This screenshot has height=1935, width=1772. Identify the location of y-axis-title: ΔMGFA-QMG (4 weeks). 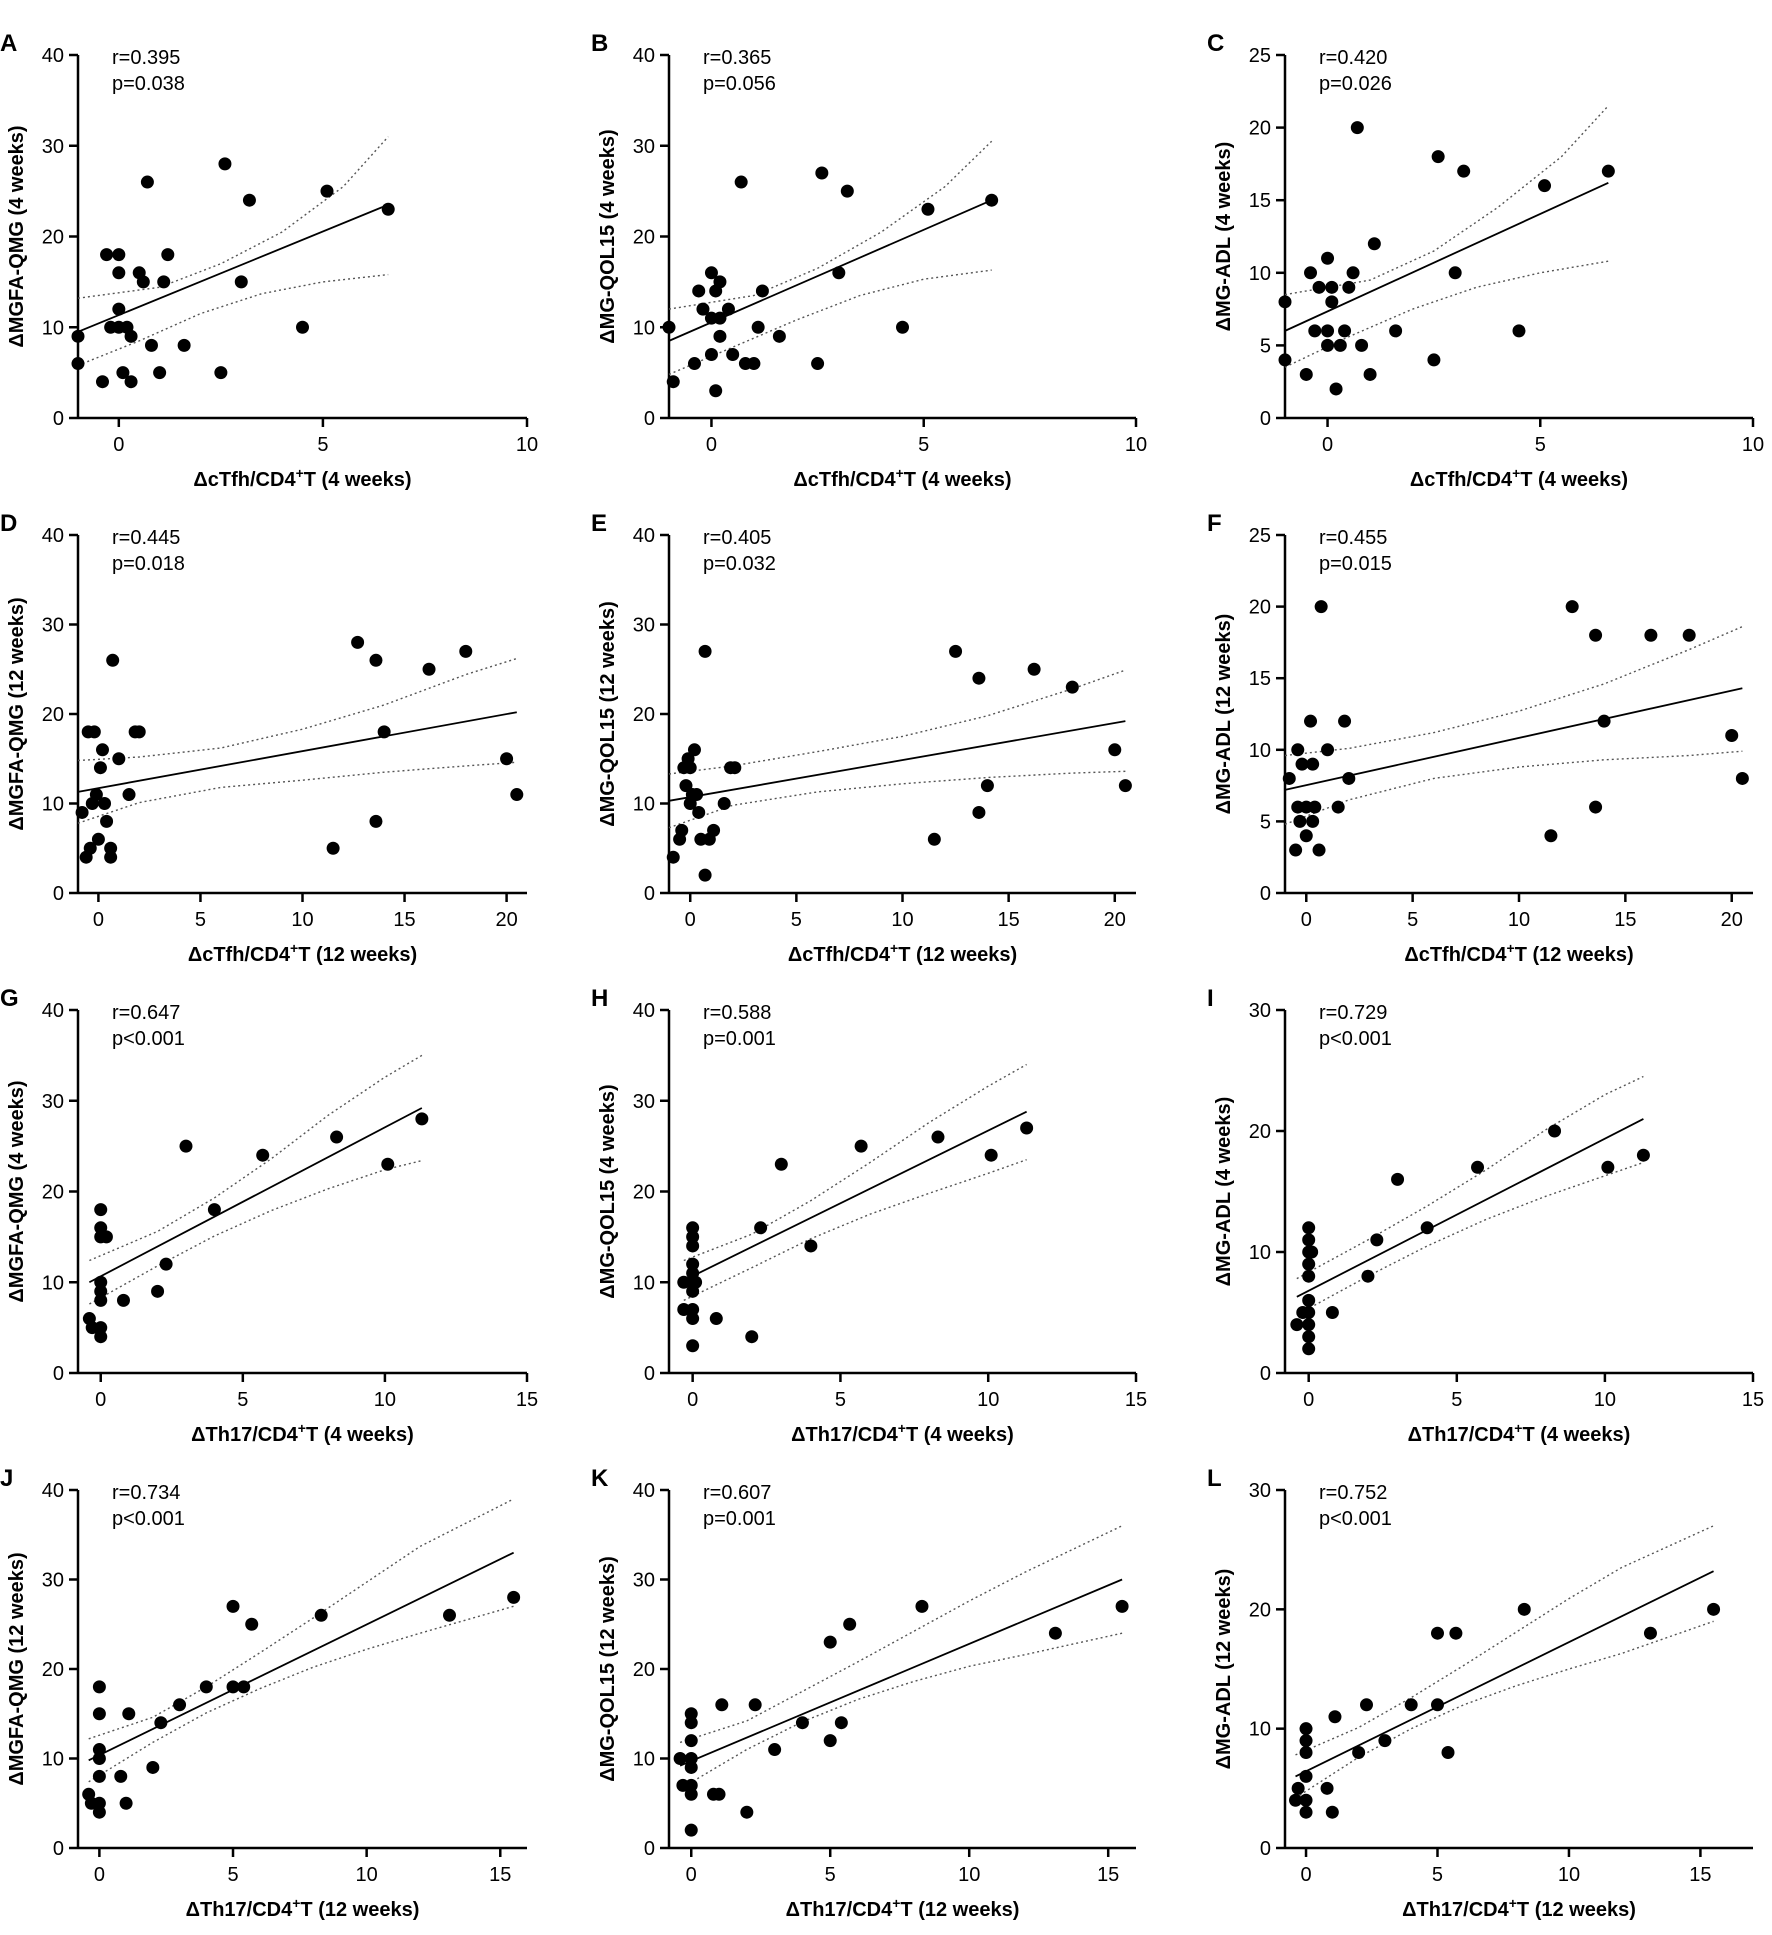
(17, 236).